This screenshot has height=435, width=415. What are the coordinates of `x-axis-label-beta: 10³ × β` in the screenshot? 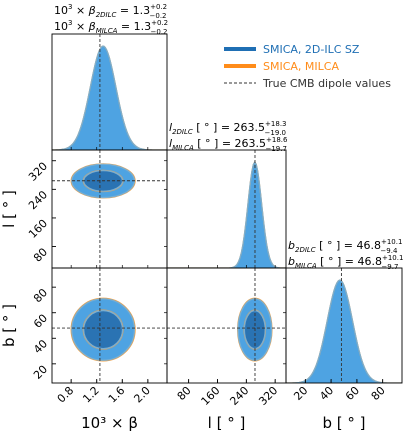 It's located at (109, 423).